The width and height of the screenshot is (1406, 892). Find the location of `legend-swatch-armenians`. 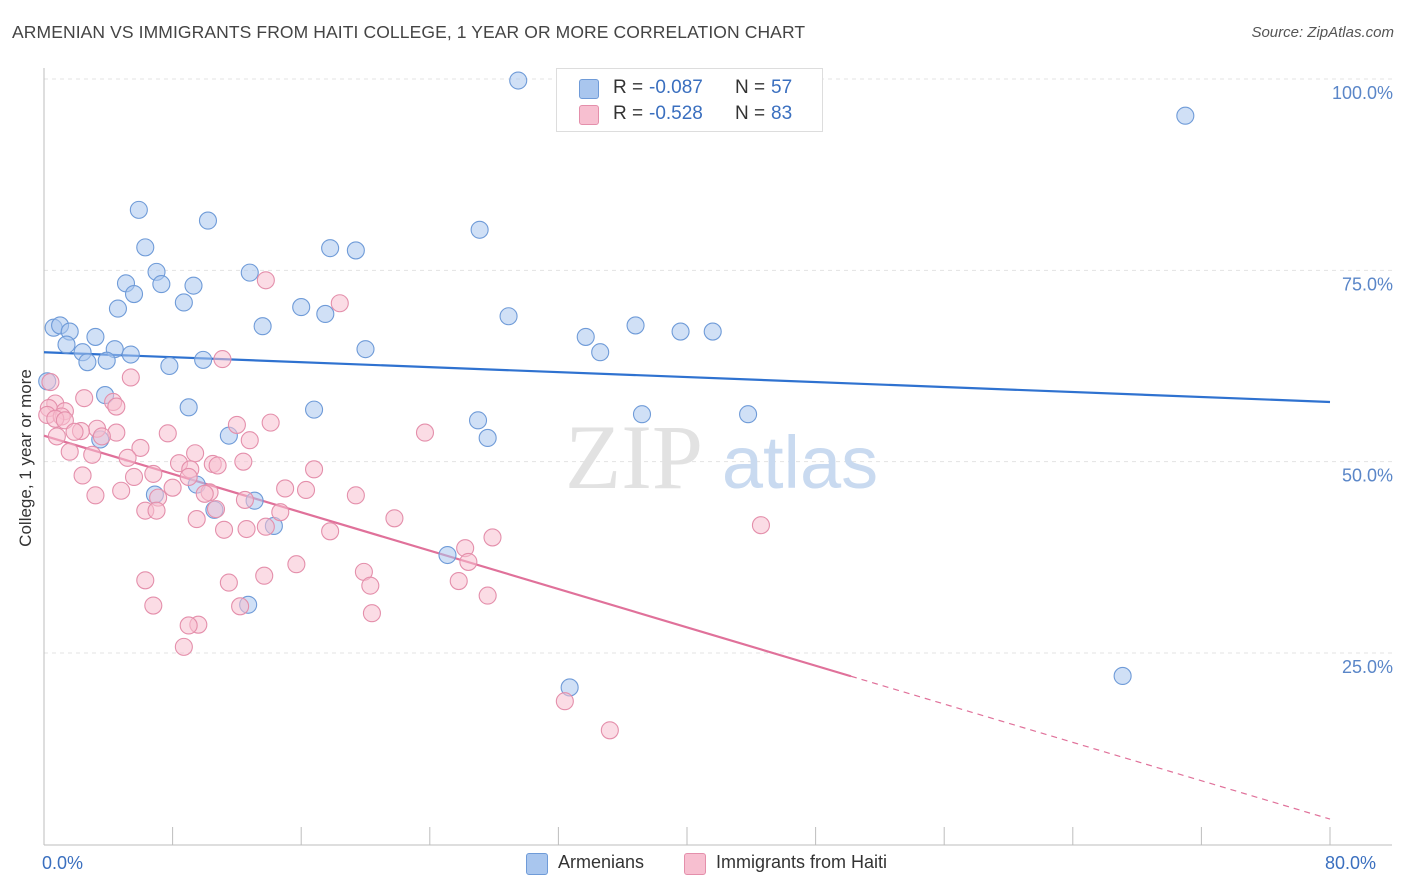

legend-swatch-armenians is located at coordinates (589, 89).